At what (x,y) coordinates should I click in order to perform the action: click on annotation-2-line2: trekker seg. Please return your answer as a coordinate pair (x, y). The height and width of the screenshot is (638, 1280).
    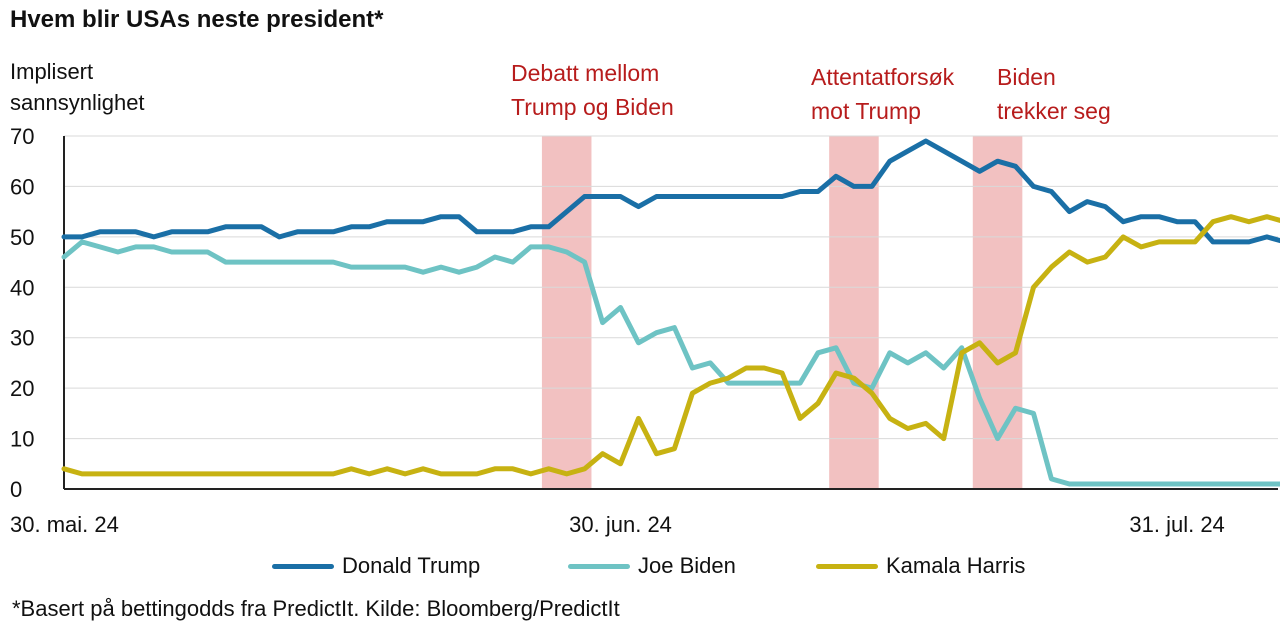
    Looking at the image, I should click on (1054, 111).